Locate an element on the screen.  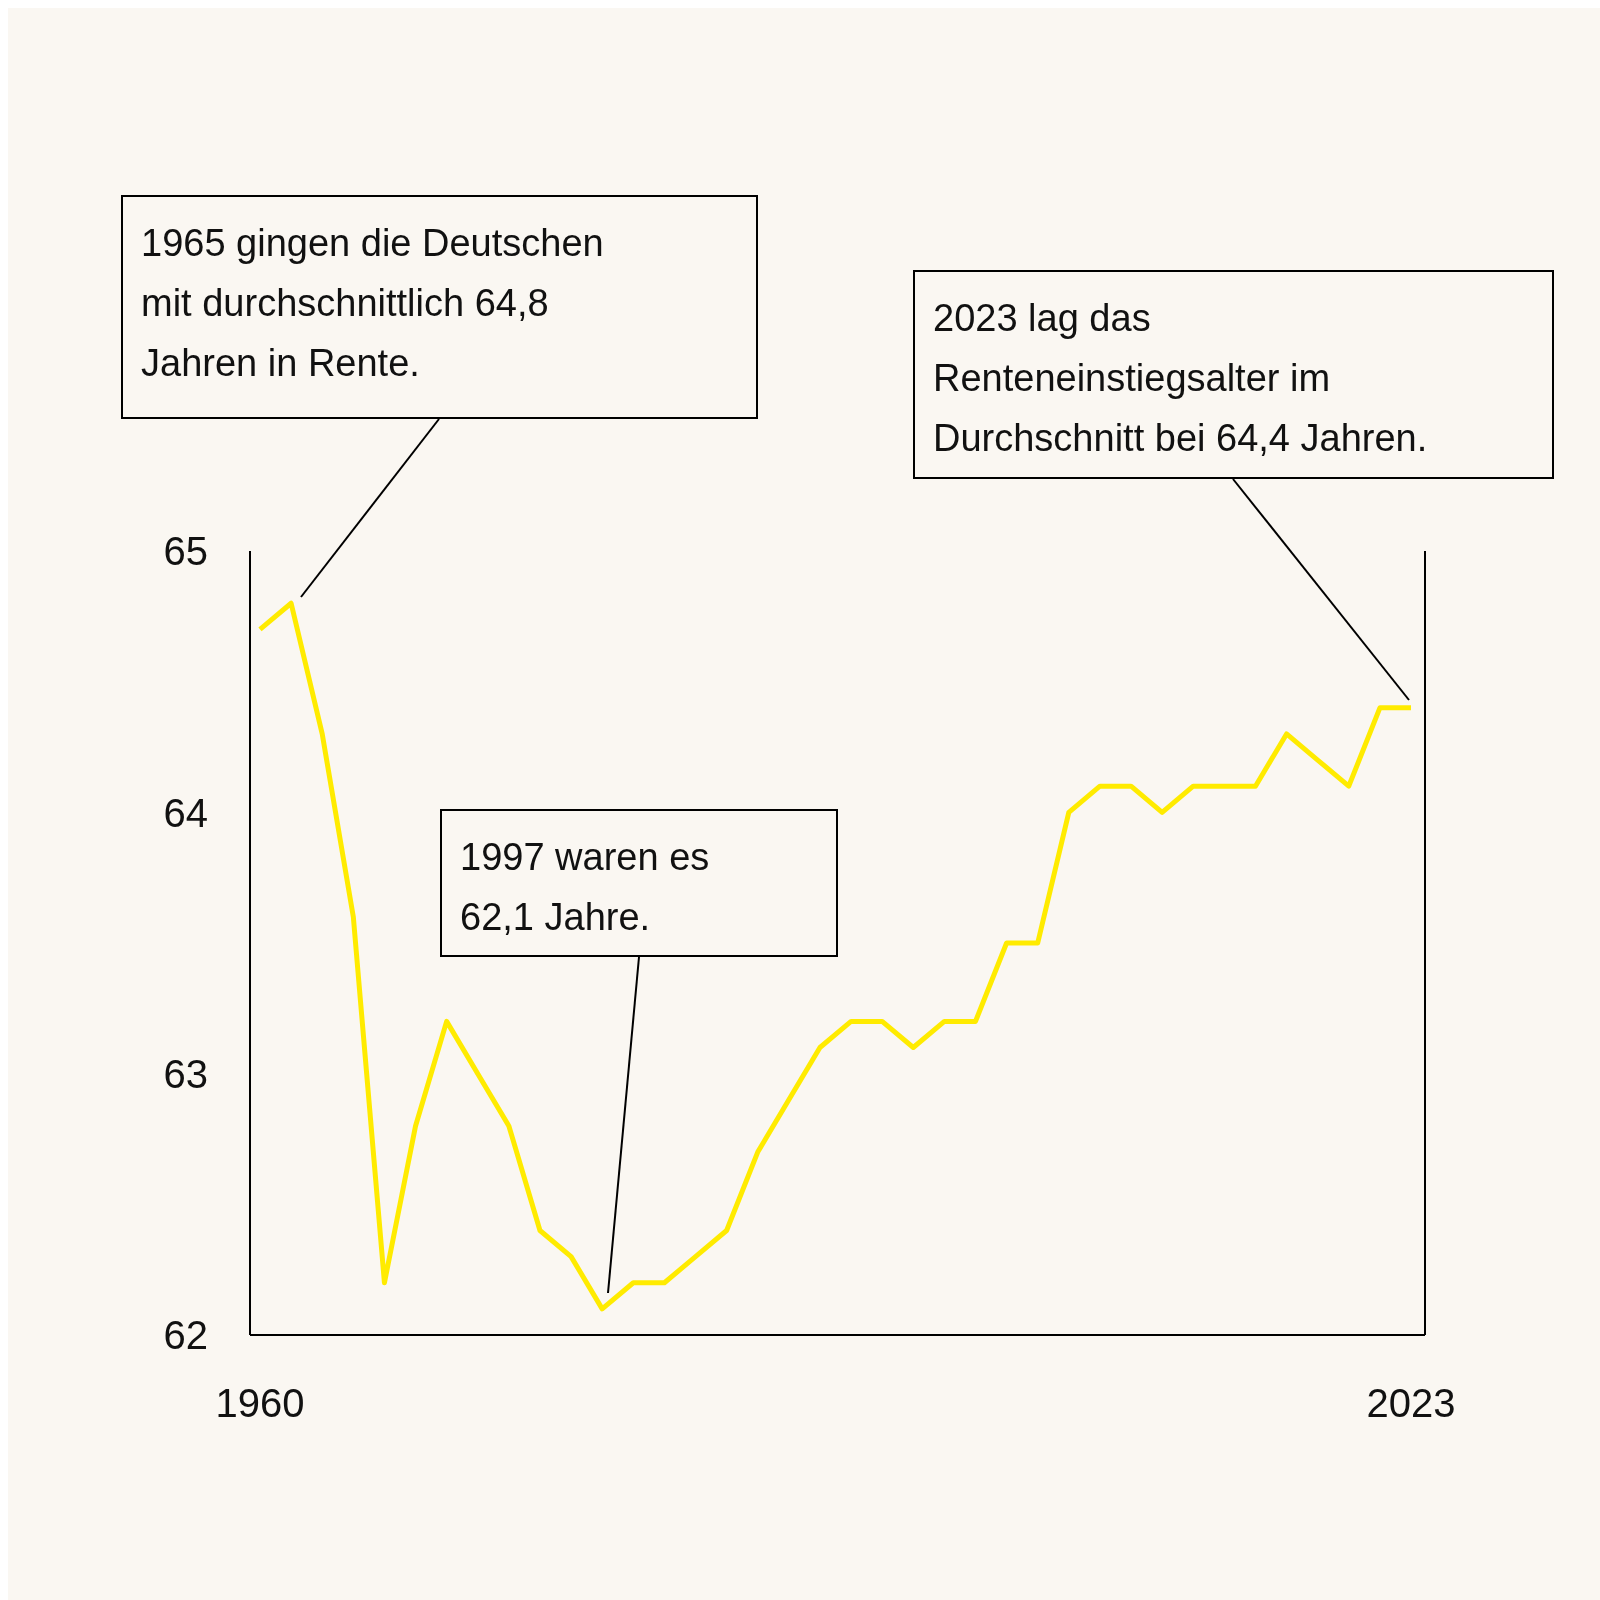
x-tick-label: 2023 is located at coordinates (1411, 1403).